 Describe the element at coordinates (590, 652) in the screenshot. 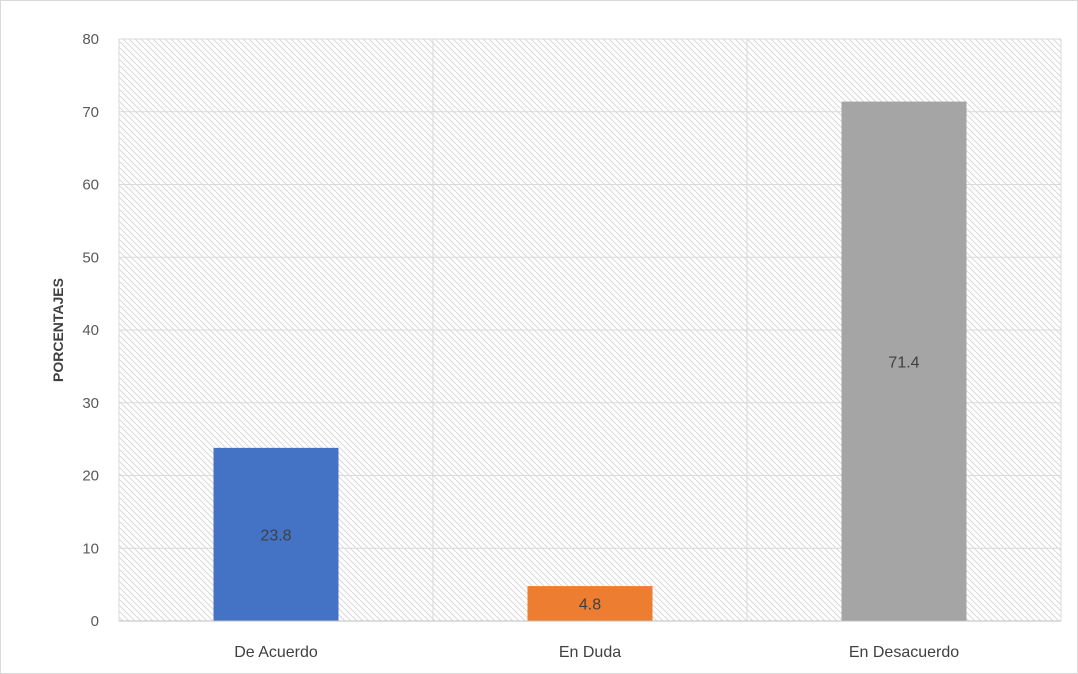

I see `x-category-label: En Duda` at that location.